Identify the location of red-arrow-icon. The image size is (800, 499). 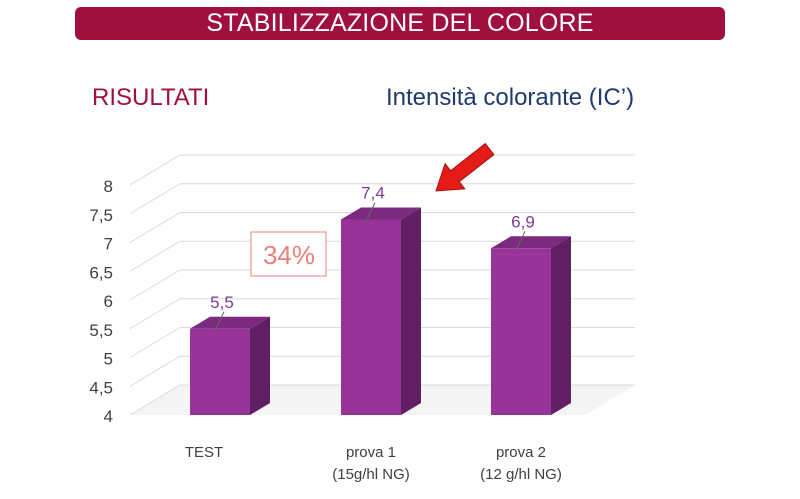
(465, 167).